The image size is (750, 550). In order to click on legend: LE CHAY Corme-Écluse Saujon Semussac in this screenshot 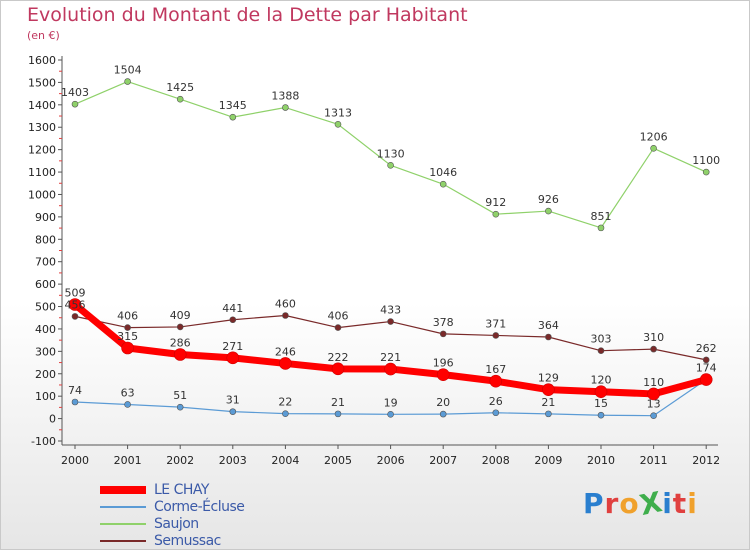, I will do `click(172, 515)`.